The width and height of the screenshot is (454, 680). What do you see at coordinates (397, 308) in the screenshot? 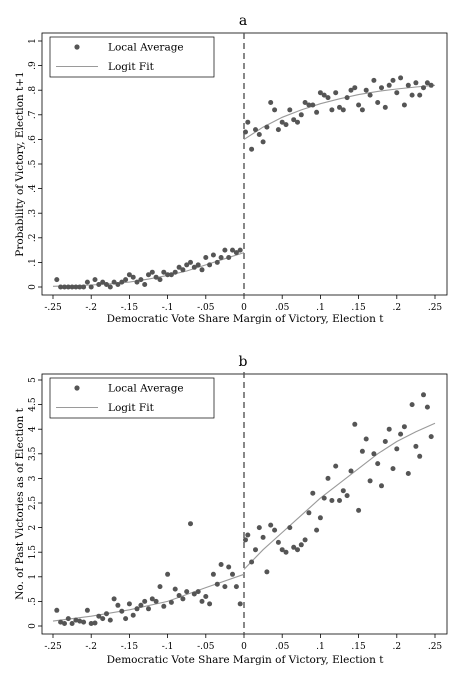
I see `panel-a-x-tick-label: .2` at bounding box center [397, 308].